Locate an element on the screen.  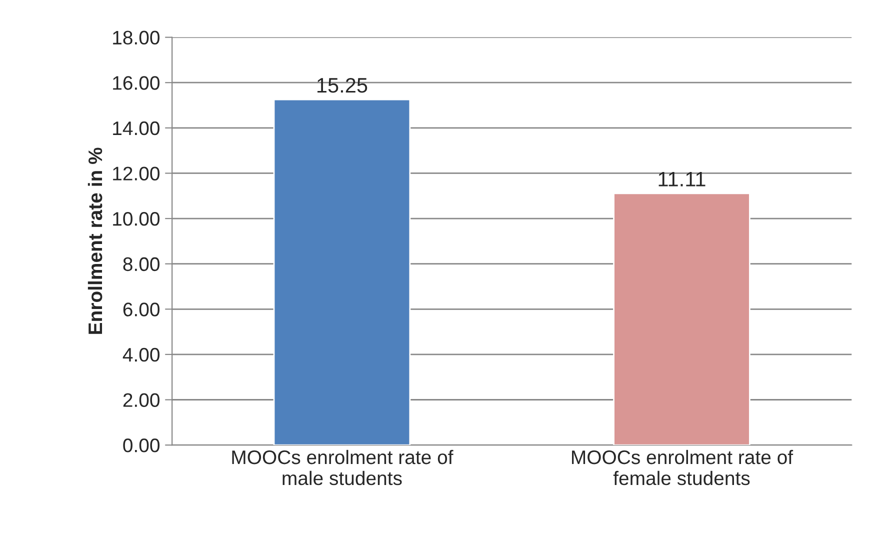
y-tick-label: 12.00 is located at coordinates (136, 173).